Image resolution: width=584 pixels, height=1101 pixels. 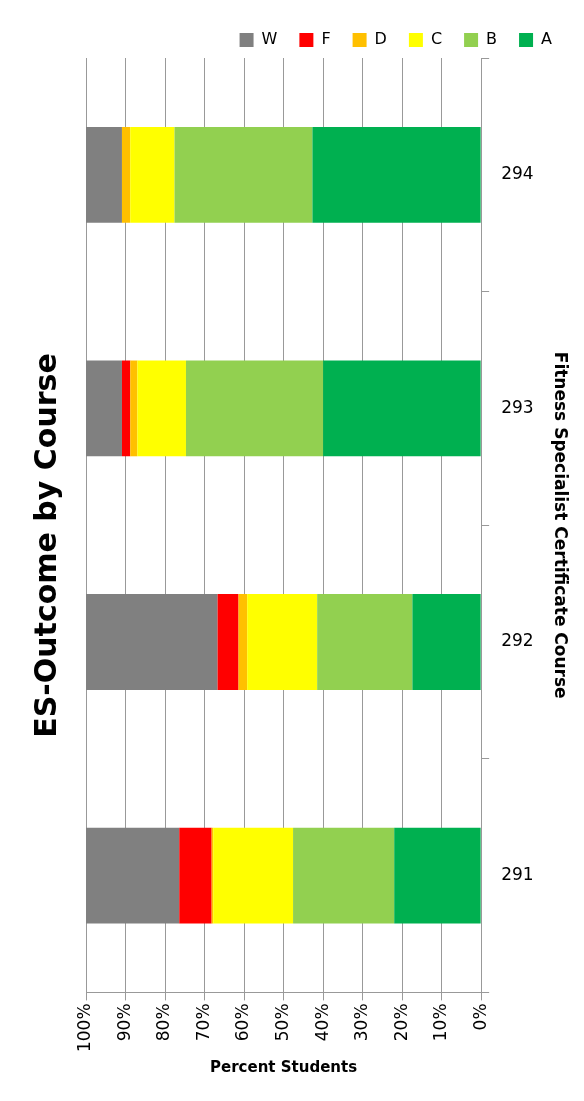 I want to click on x-tick-label: 30%, so click(x=361, y=1022).